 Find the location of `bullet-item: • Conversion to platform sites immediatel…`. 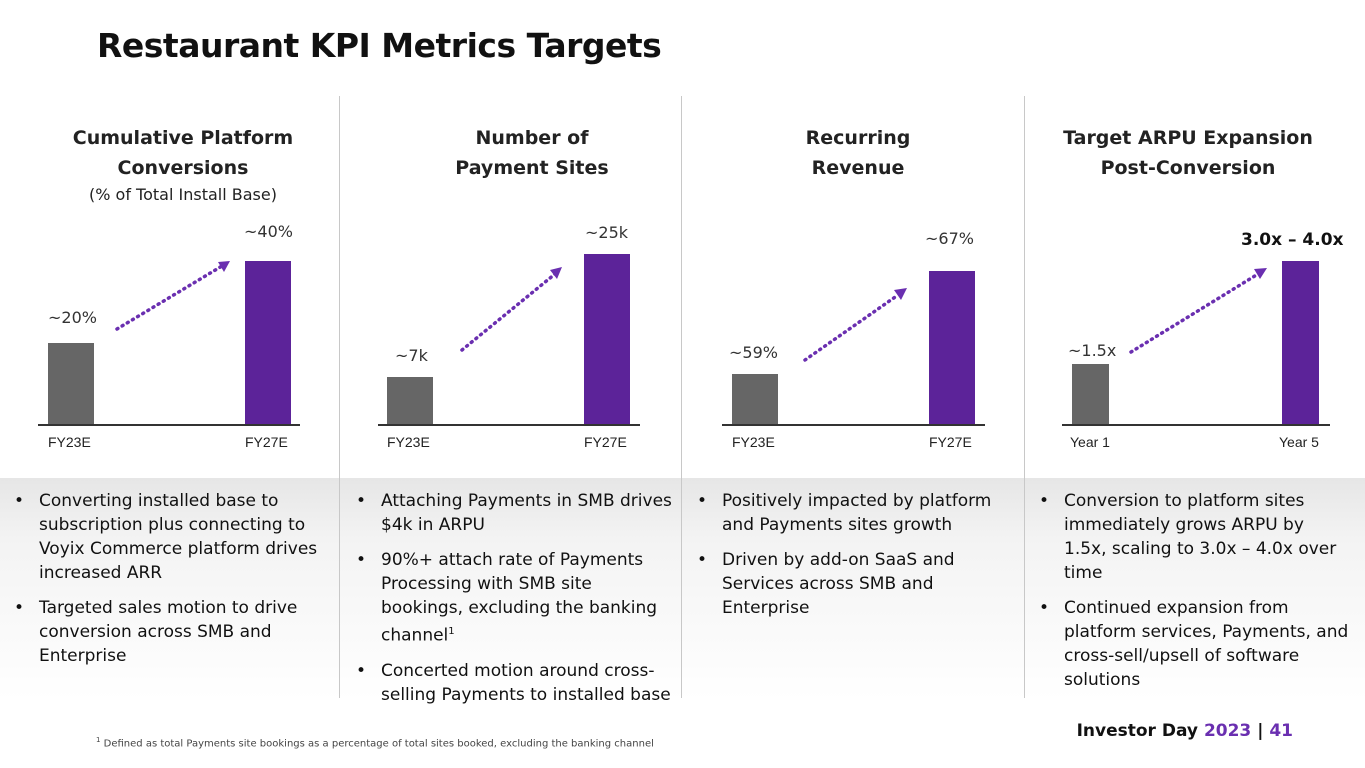

bullet-item: • Conversion to platform sites immediatel… is located at coordinates (1195, 537).